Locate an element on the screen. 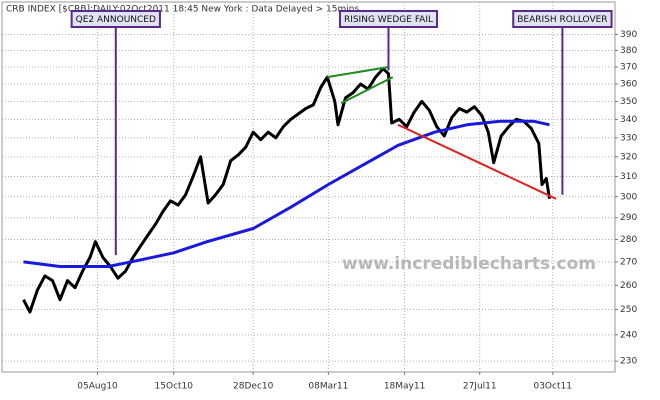 The width and height of the screenshot is (660, 400). x-tick-label: 18May11 is located at coordinates (405, 387).